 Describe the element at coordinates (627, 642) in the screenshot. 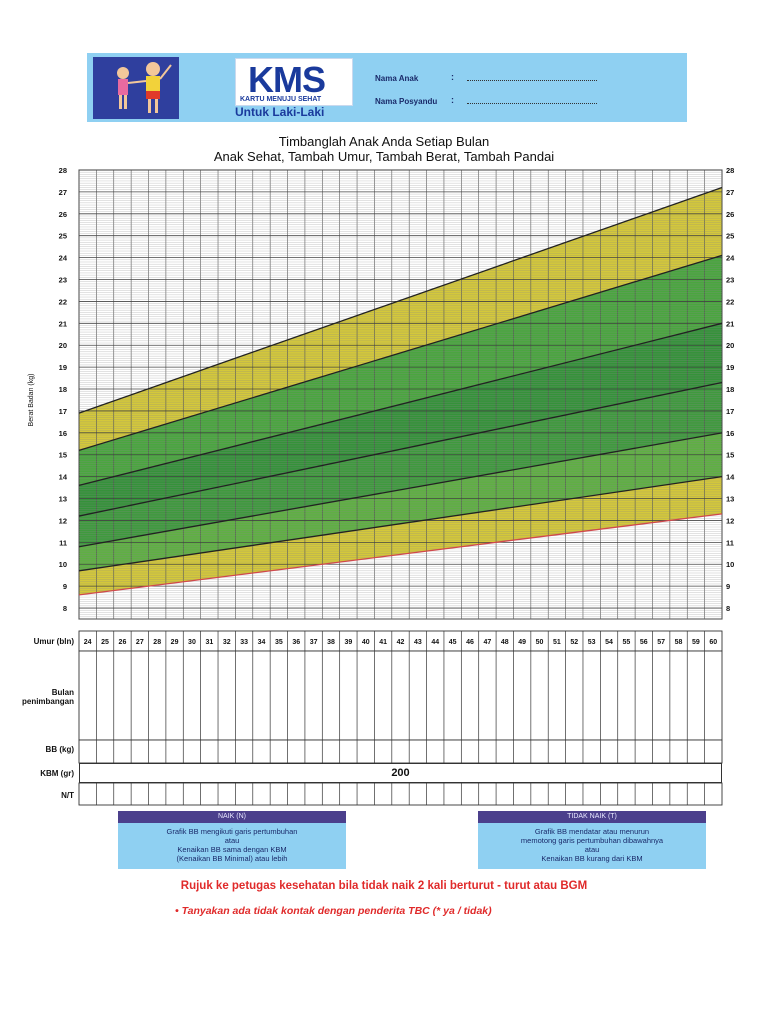

I see `x-tick-label: 55` at that location.